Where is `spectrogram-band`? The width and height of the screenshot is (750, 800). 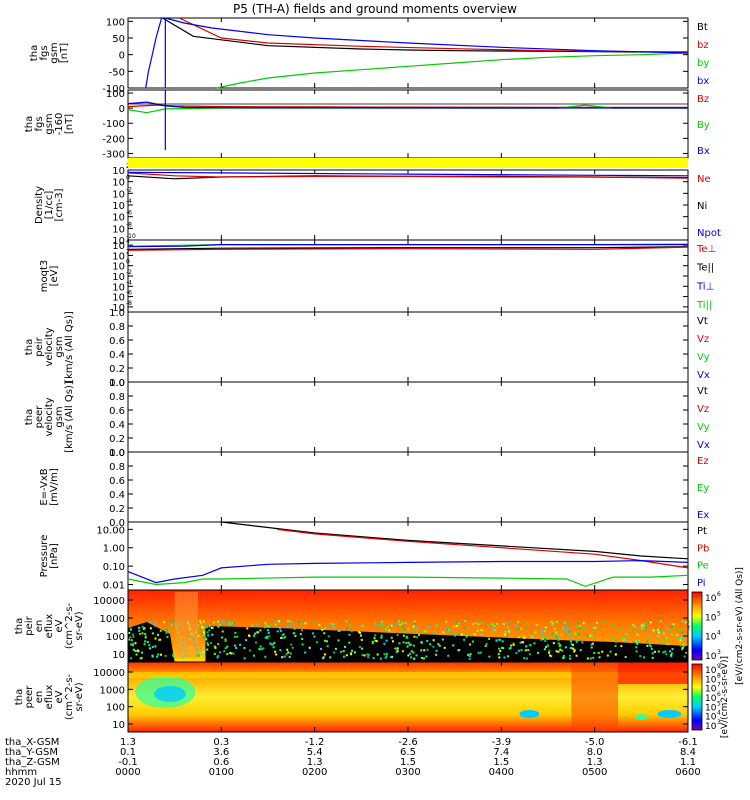
spectrogram-band is located at coordinates (653, 673).